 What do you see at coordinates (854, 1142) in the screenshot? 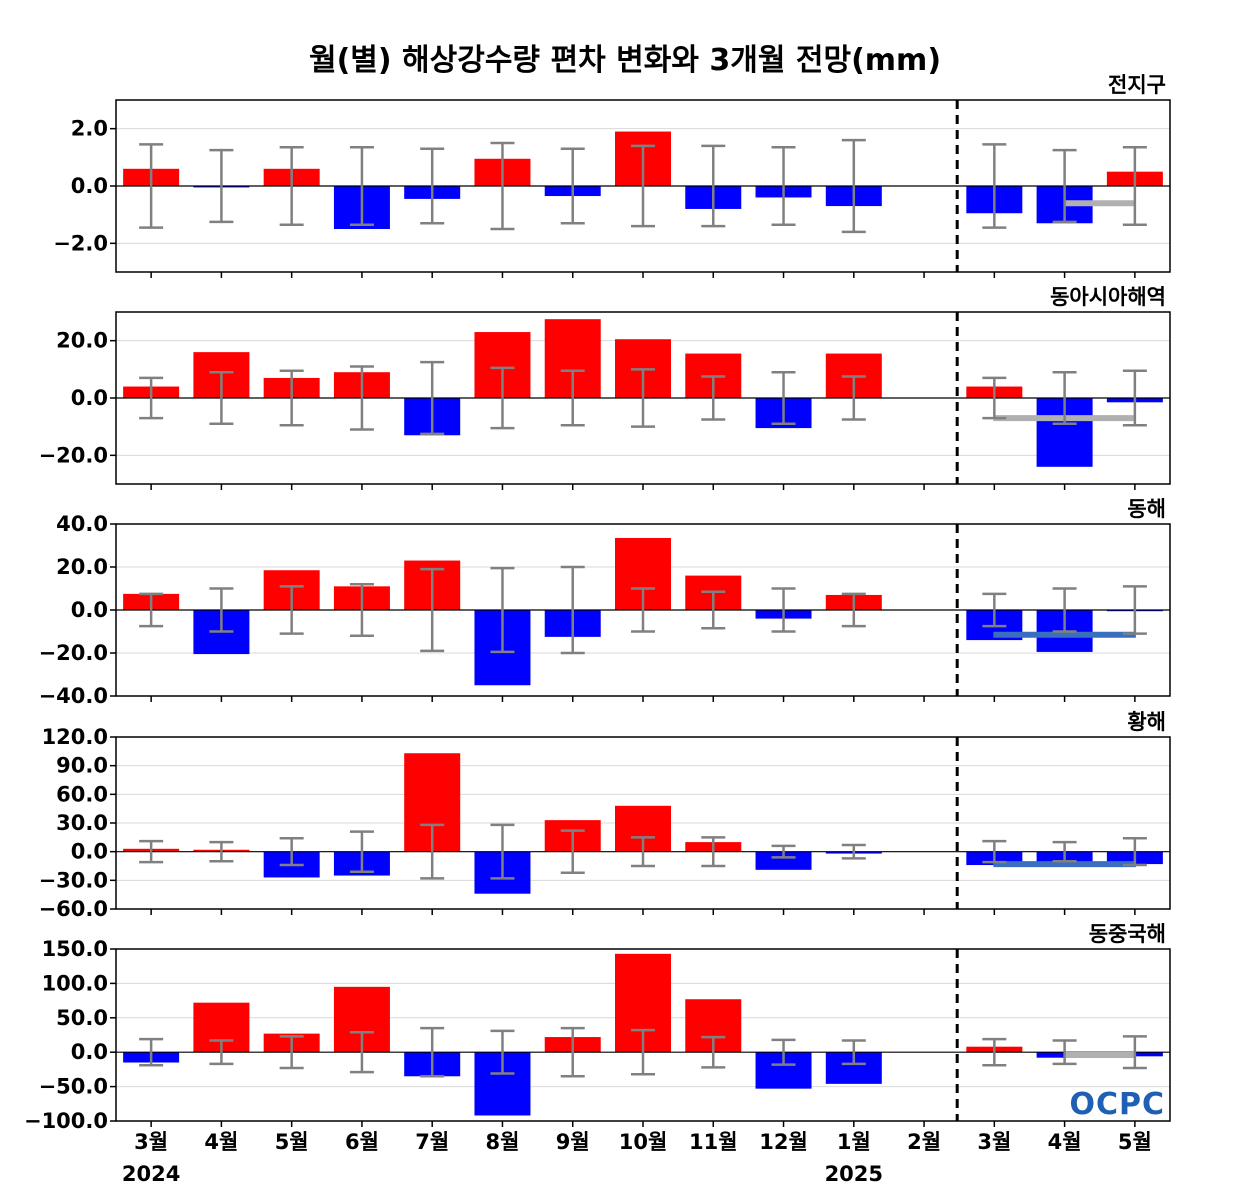
I see `x-tick-label: 1월` at bounding box center [854, 1142].